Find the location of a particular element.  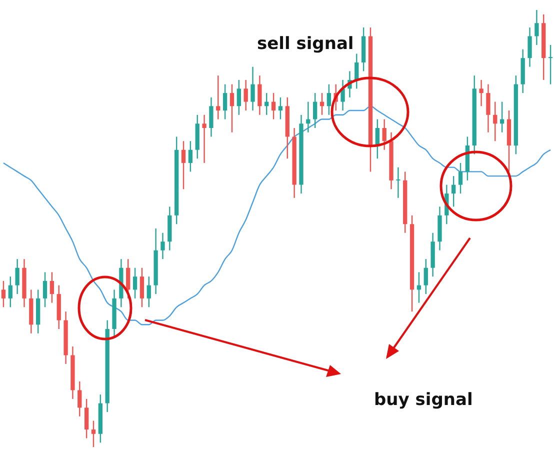

annotation: sell signal is located at coordinates (305, 44).